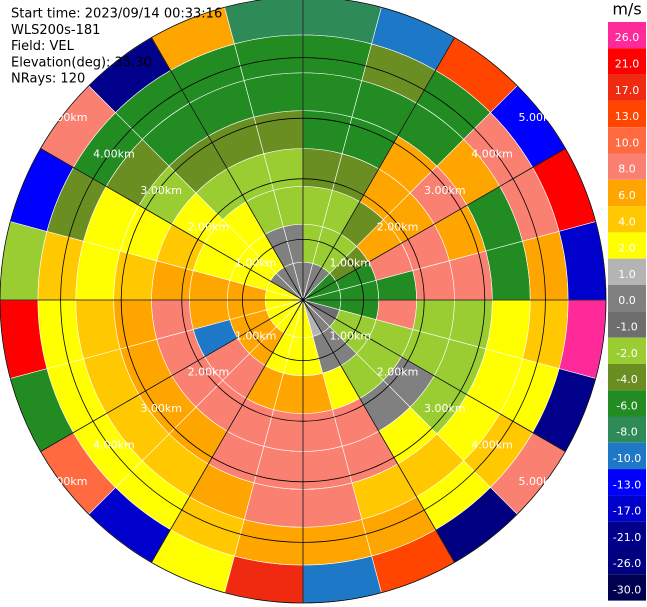 Image resolution: width=647 pixels, height=607 pixels. I want to click on header-line: NRays: 120, so click(48, 79).